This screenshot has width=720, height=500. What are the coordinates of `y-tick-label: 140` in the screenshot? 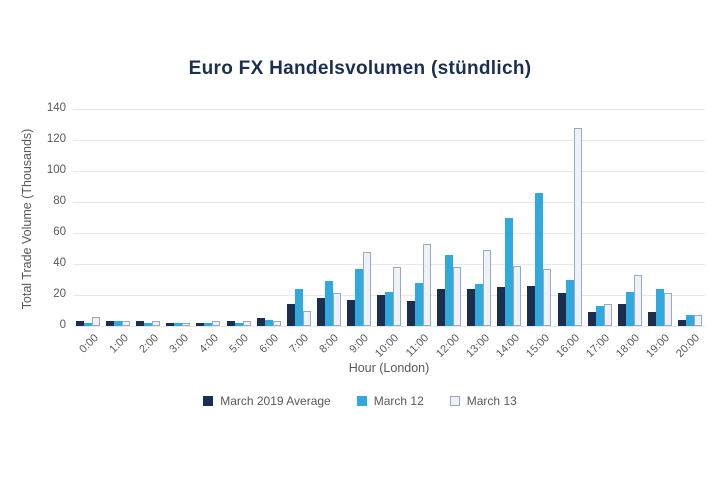 It's located at (56, 108).